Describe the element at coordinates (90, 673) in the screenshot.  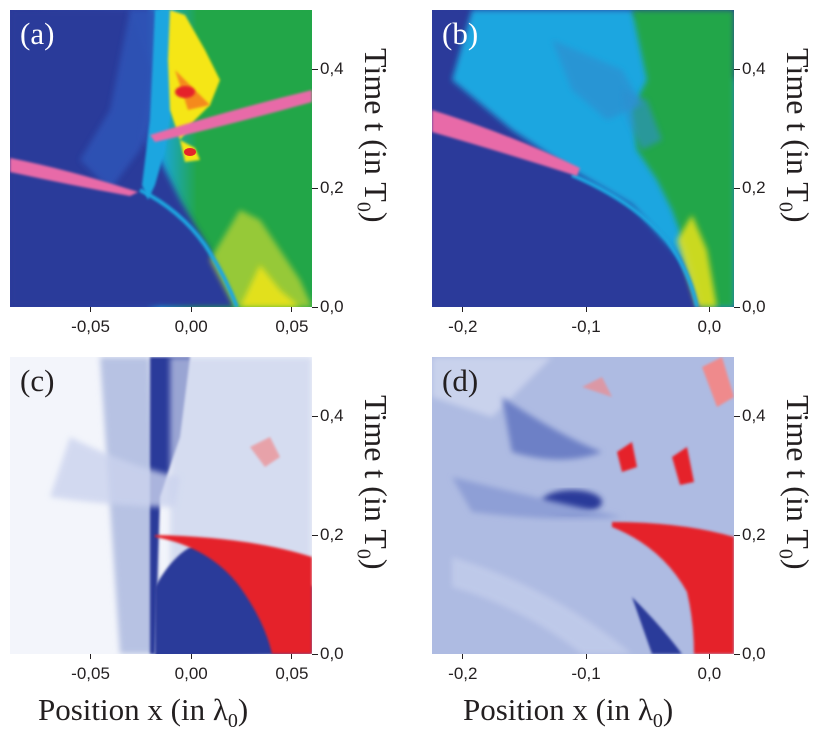
I see `xtick-label-c: -0,05` at that location.